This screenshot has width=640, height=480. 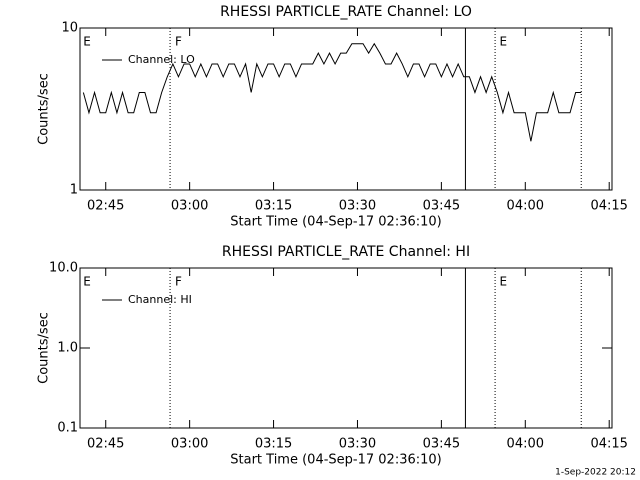 I want to click on y-tick-label: 1, so click(x=74, y=190).